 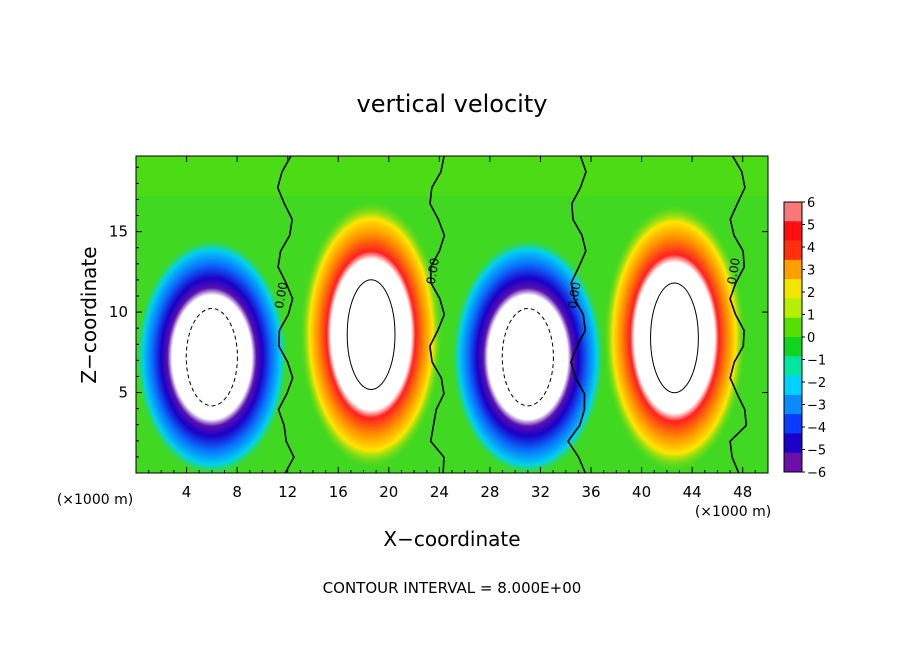 What do you see at coordinates (816, 406) in the screenshot?
I see `colorbar-label: −3` at bounding box center [816, 406].